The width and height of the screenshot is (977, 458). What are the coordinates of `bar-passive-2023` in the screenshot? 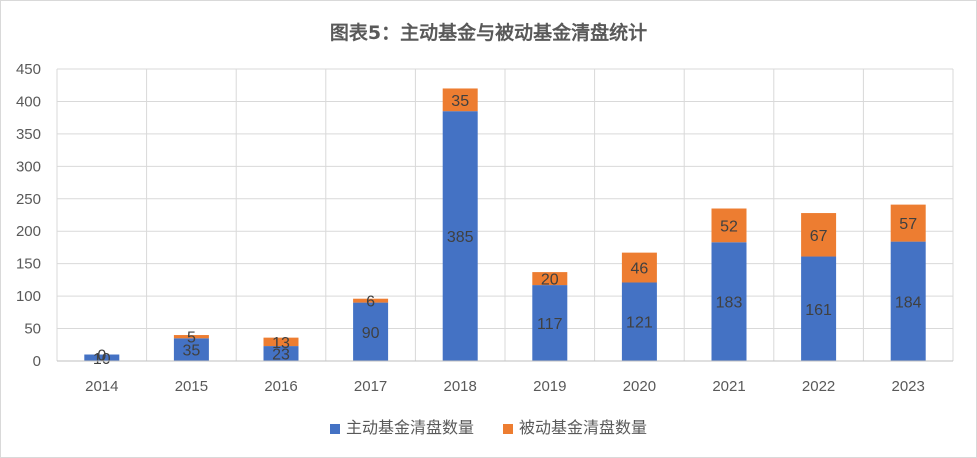 It's located at (908, 223).